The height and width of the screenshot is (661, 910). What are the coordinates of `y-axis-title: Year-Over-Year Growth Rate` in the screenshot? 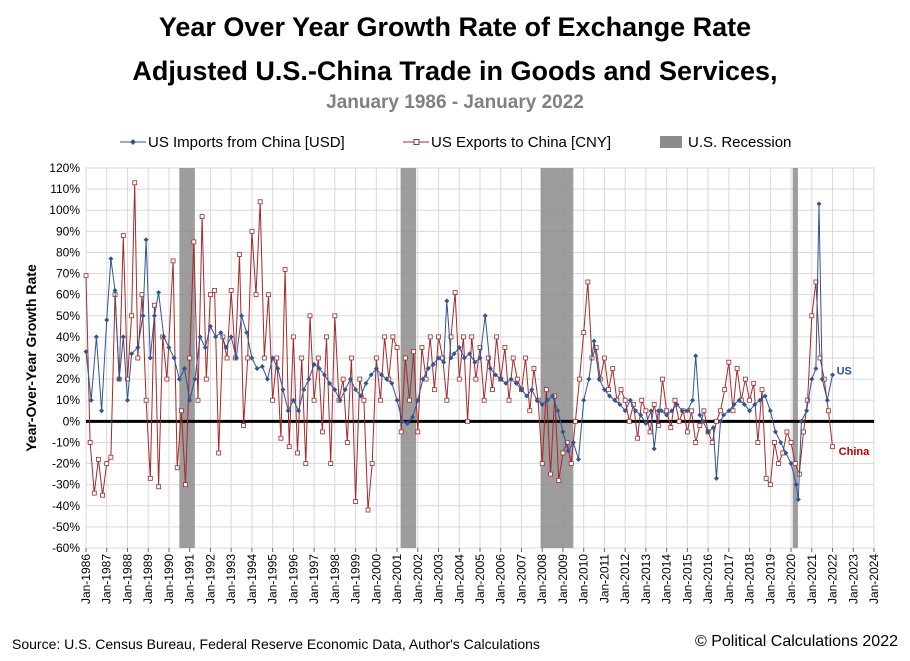 It's located at (31, 358).